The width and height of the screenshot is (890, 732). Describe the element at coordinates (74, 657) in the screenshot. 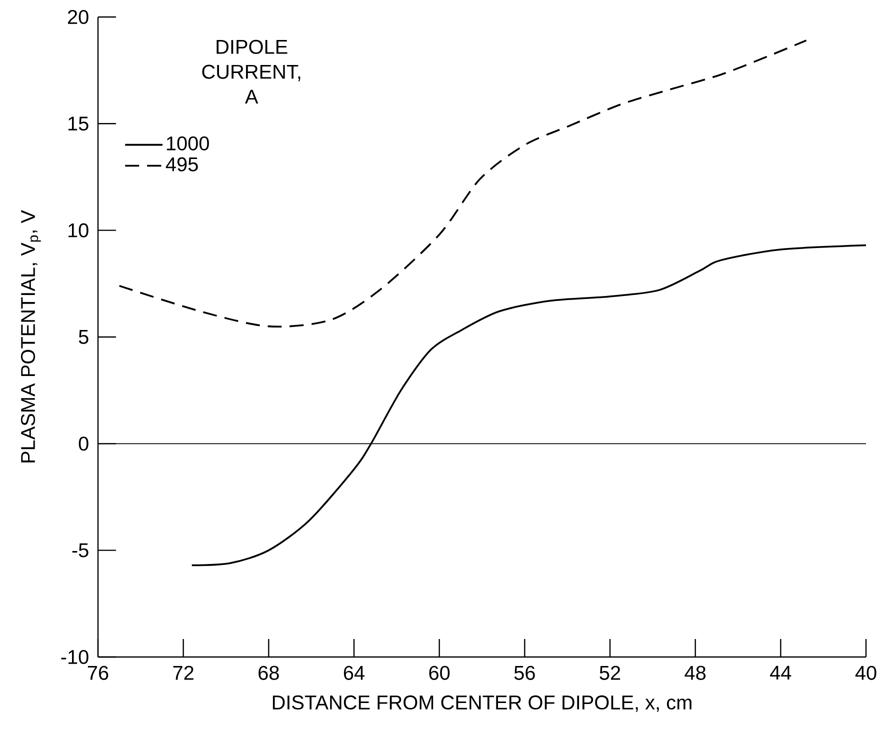

I see `y-tick-label: -10` at that location.